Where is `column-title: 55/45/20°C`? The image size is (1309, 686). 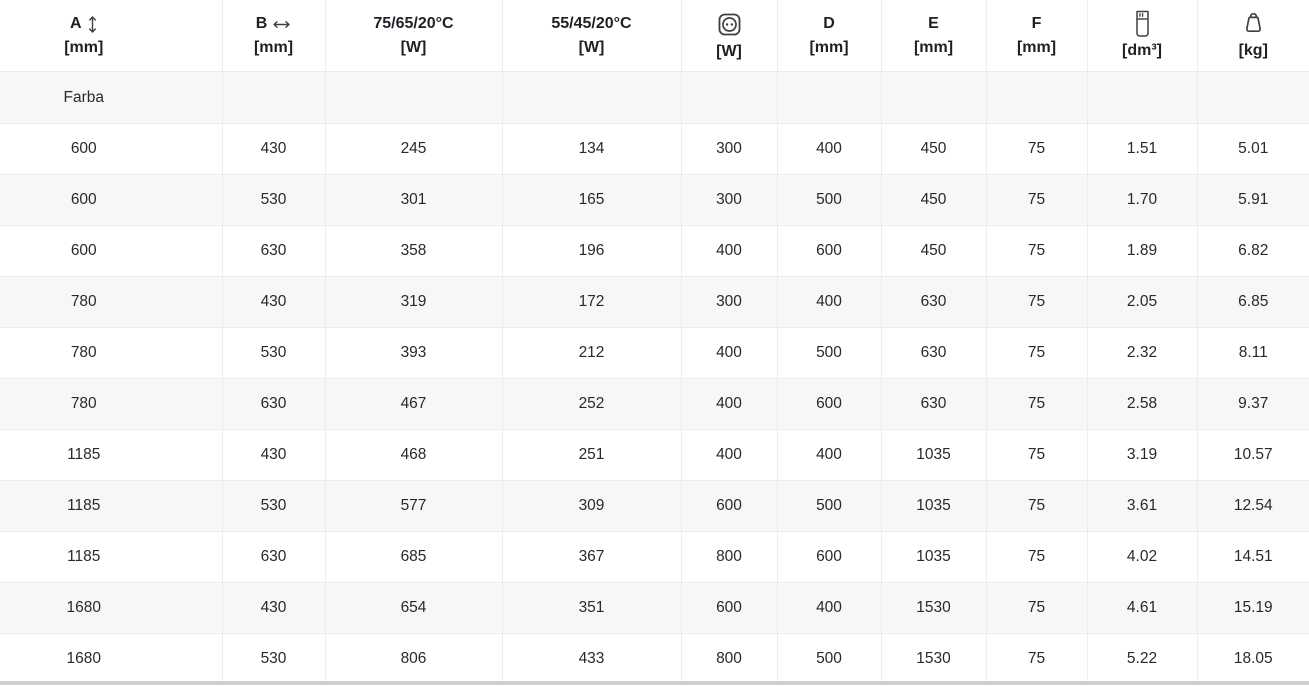
column-title: 55/45/20°C is located at coordinates (591, 24).